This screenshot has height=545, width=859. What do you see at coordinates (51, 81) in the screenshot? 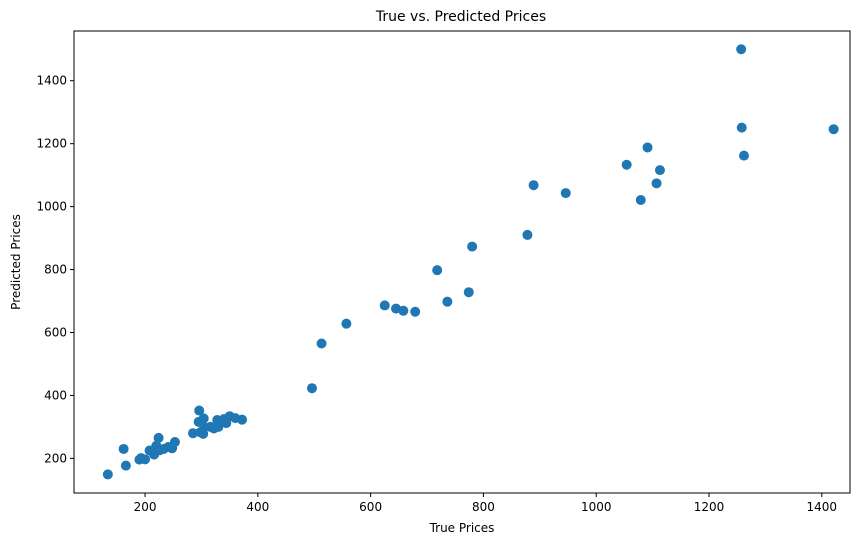
I see `y-tick-label: 1400` at bounding box center [51, 81].